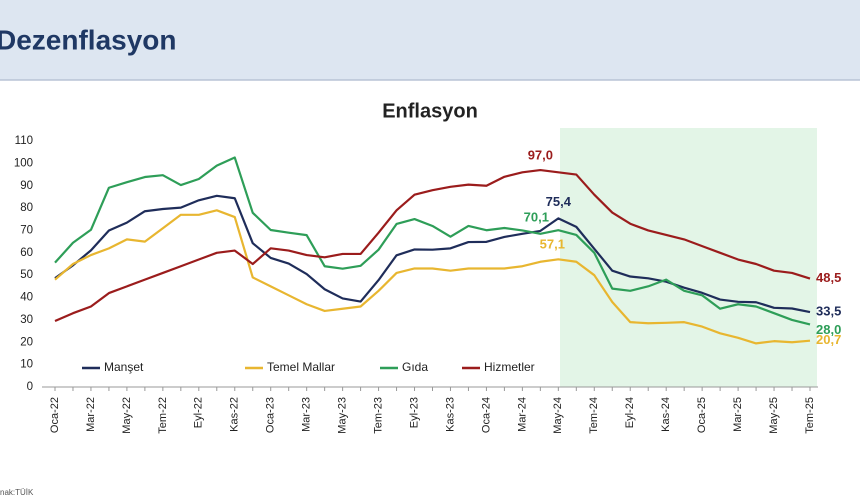  I want to click on x-tick-label: Eyl-24, so click(630, 412).